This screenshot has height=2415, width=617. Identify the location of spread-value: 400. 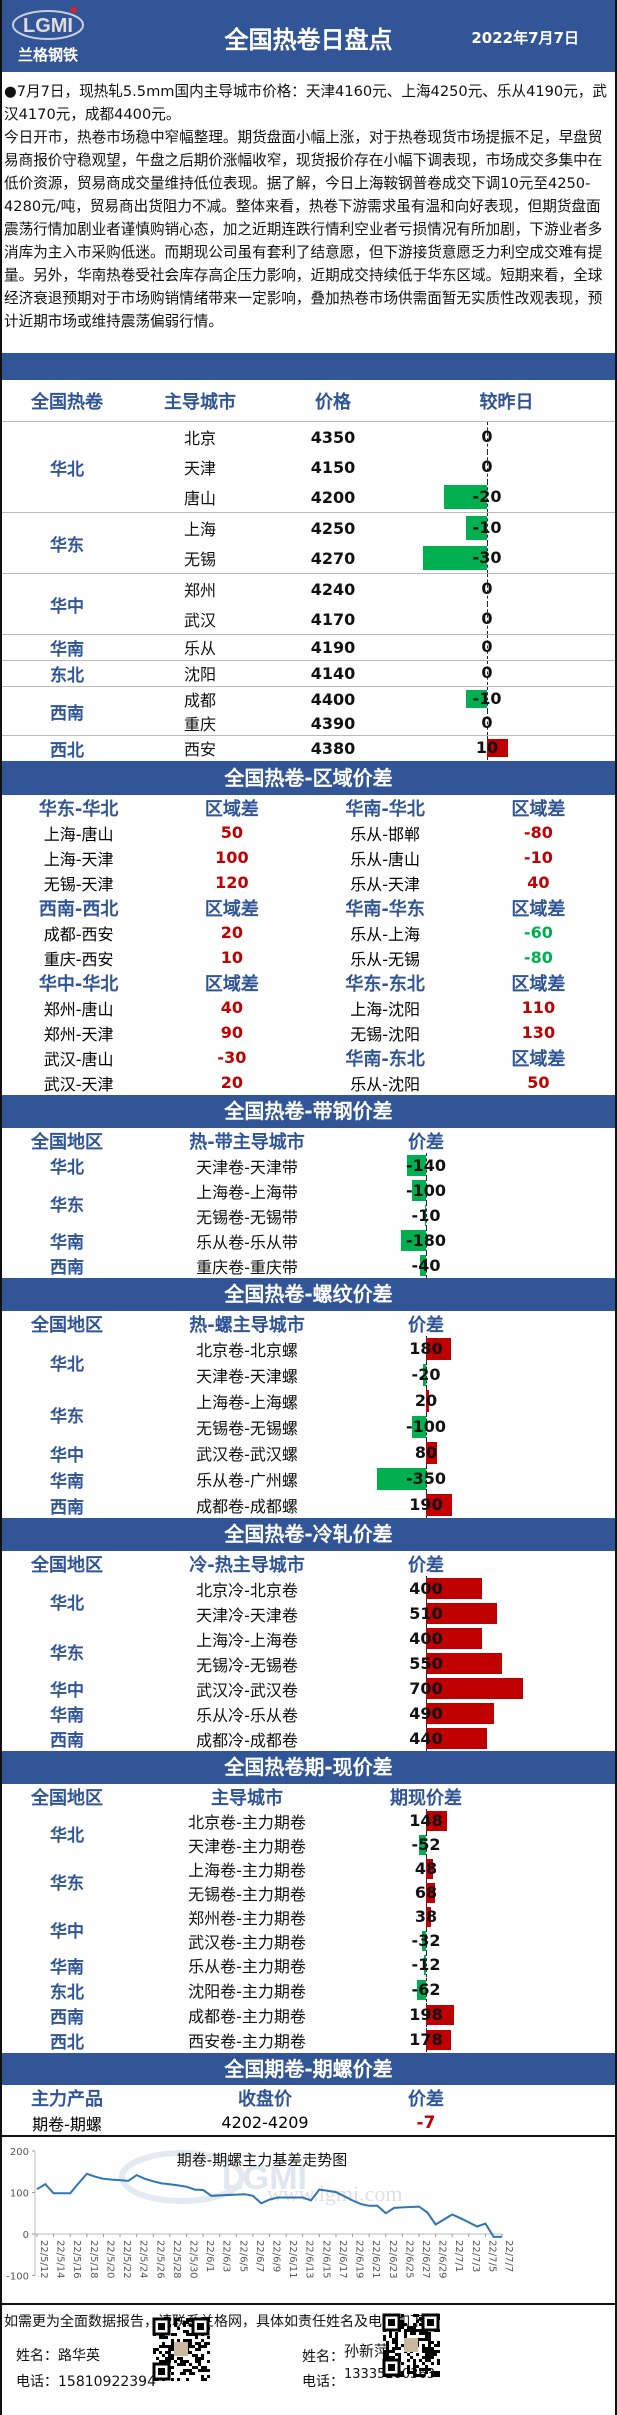
(425, 1639).